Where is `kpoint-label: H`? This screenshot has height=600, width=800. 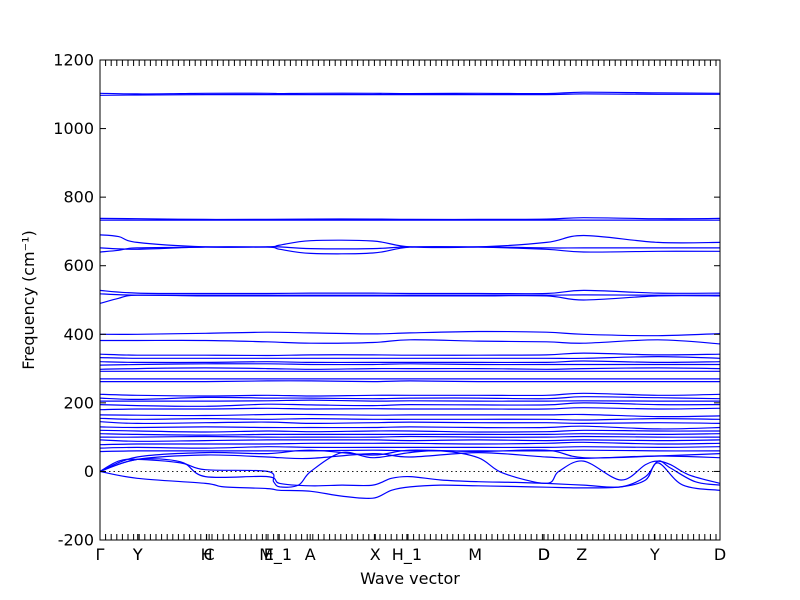
kpoint-label: H is located at coordinates (207, 554).